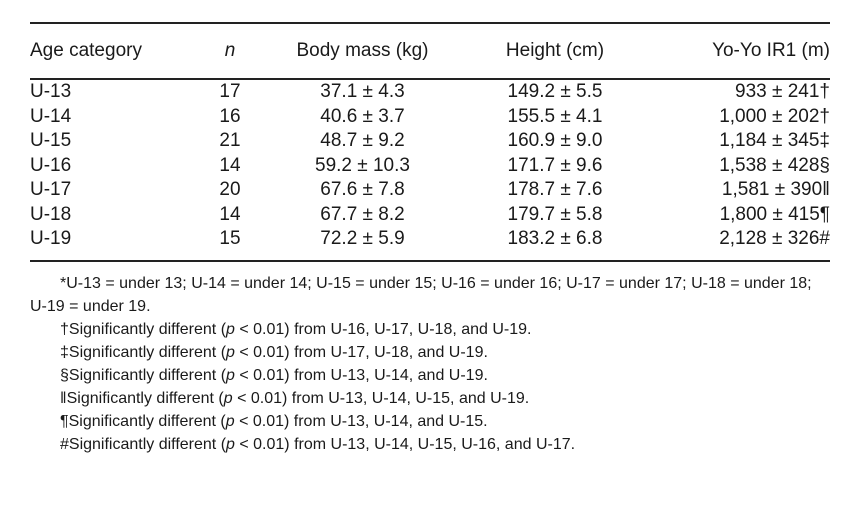 The image size is (860, 531). What do you see at coordinates (51, 165) in the screenshot?
I see `cell-age: U-16` at bounding box center [51, 165].